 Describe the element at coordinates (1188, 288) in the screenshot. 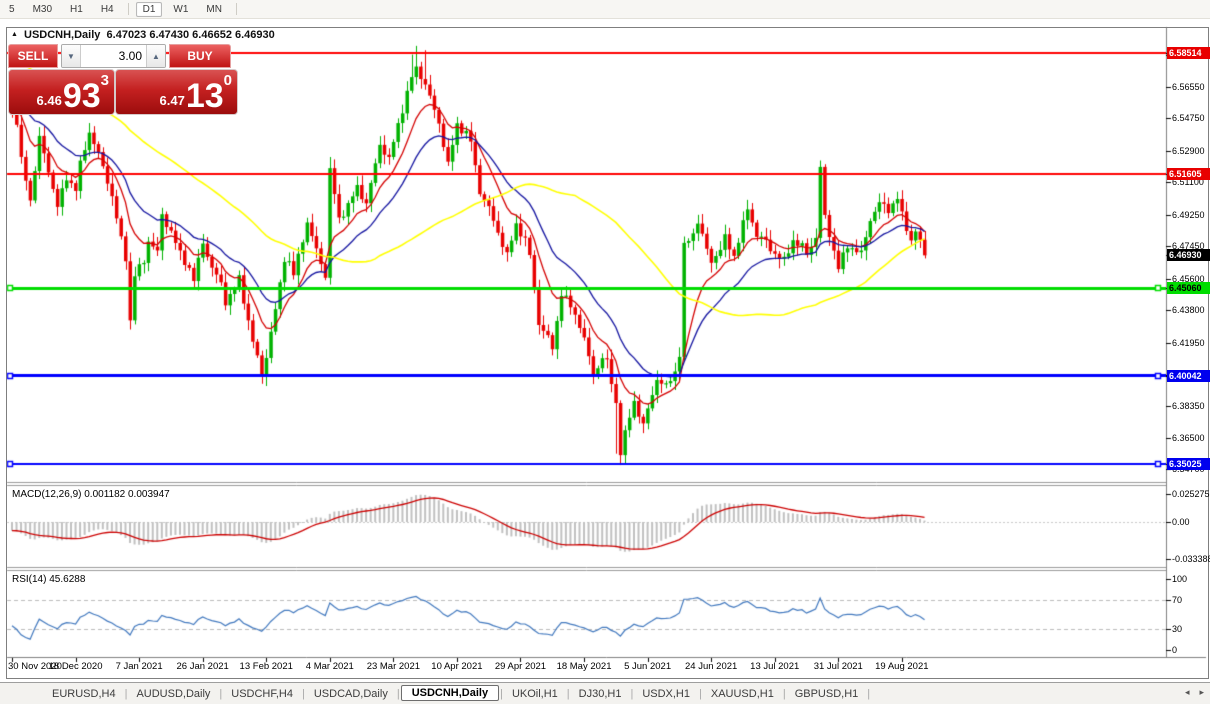

I see `price-badge: 6.45060` at that location.